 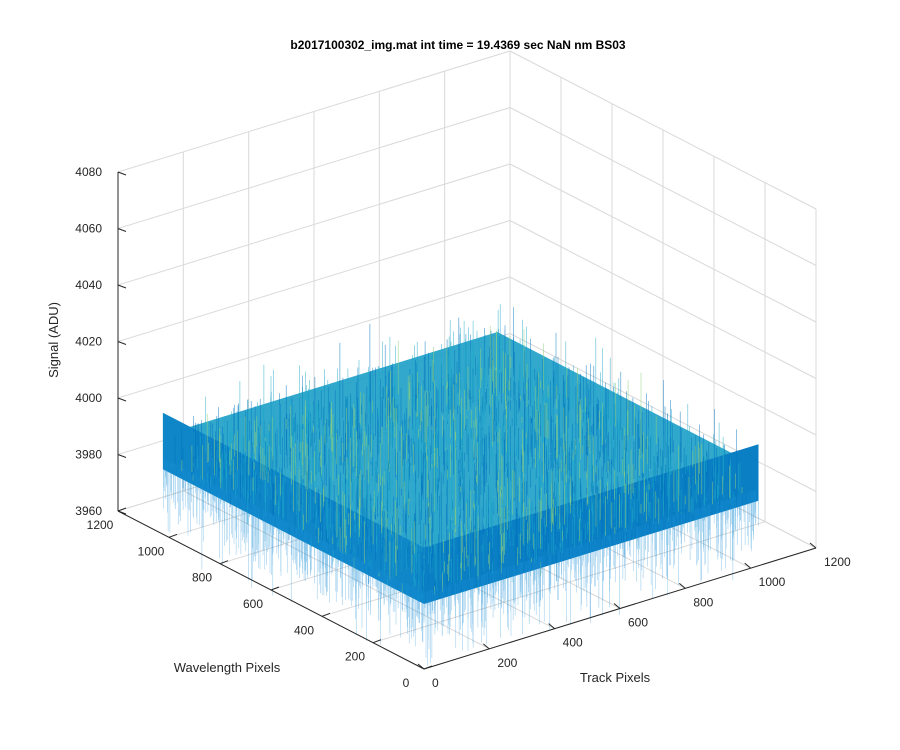 I want to click on x-tick-label-5: 1000, so click(x=772, y=582).